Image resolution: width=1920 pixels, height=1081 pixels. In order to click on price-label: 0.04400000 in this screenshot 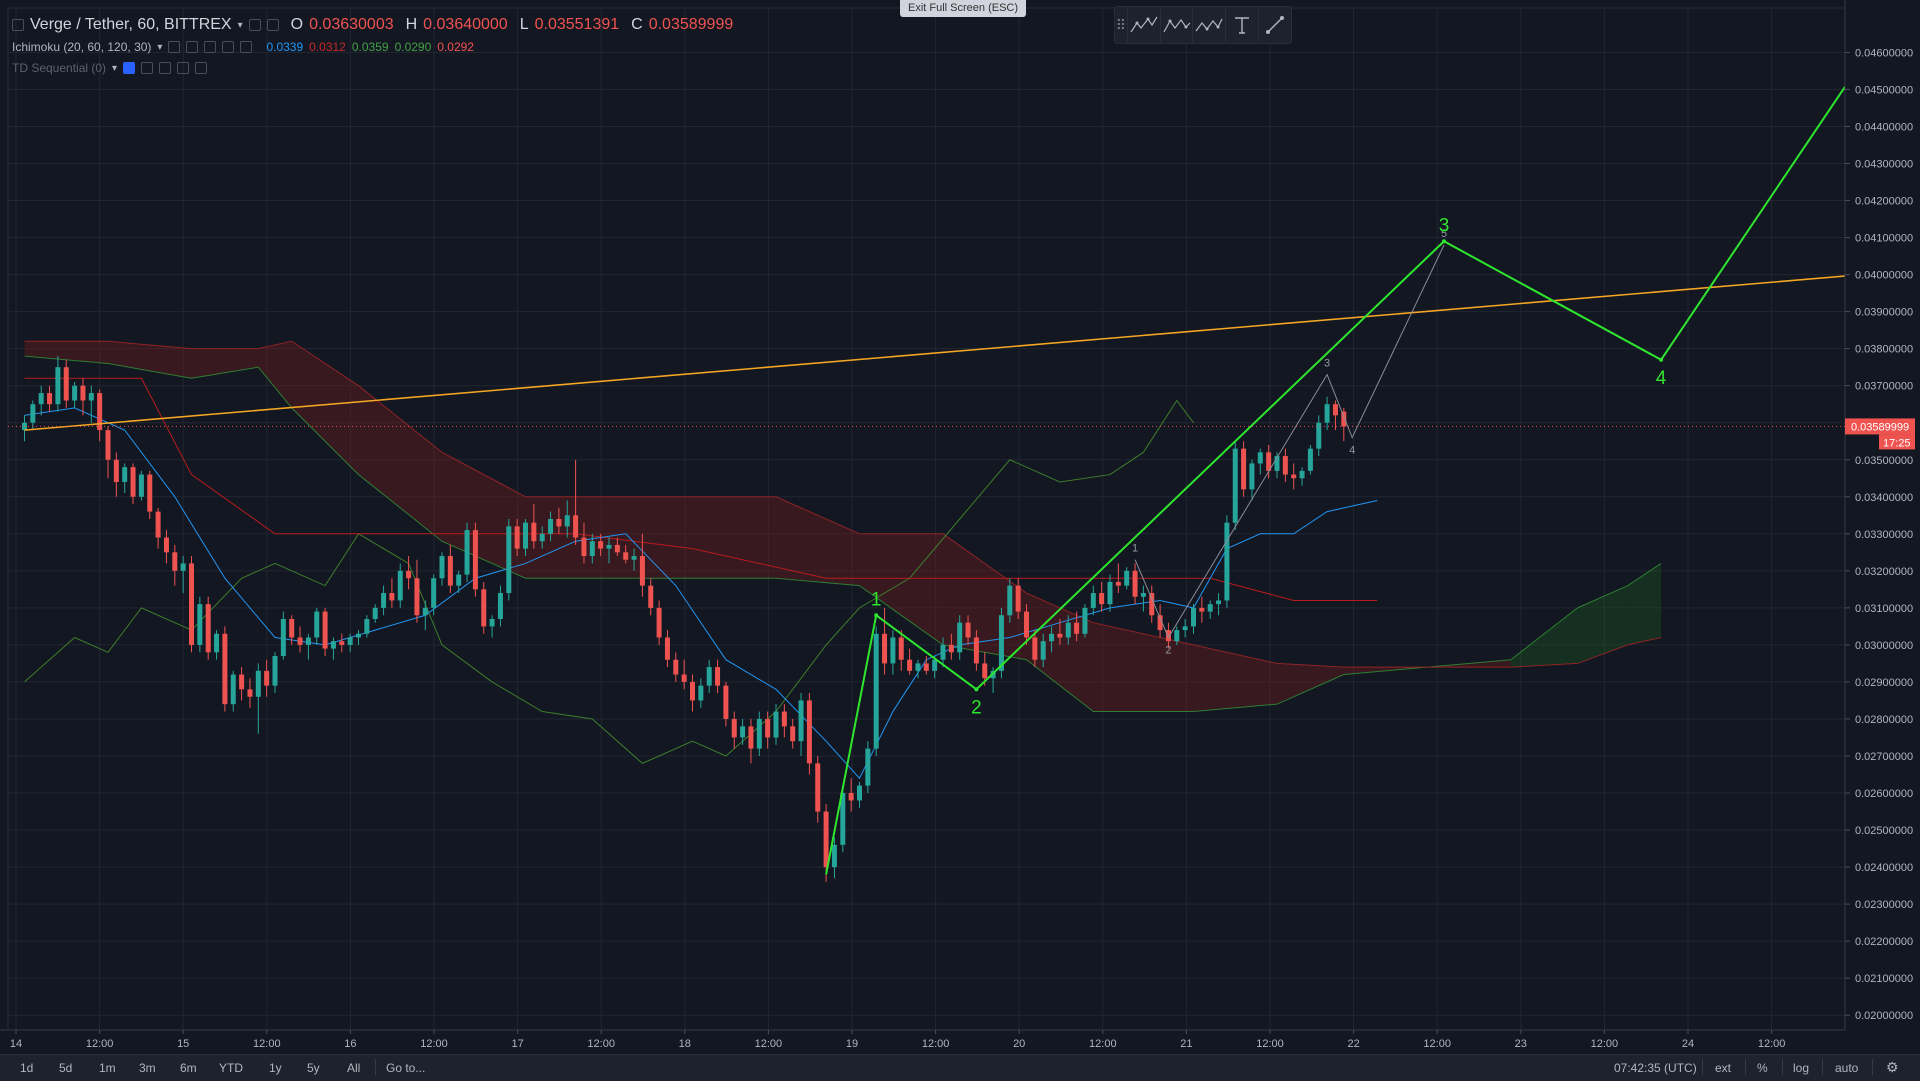, I will do `click(1884, 127)`.